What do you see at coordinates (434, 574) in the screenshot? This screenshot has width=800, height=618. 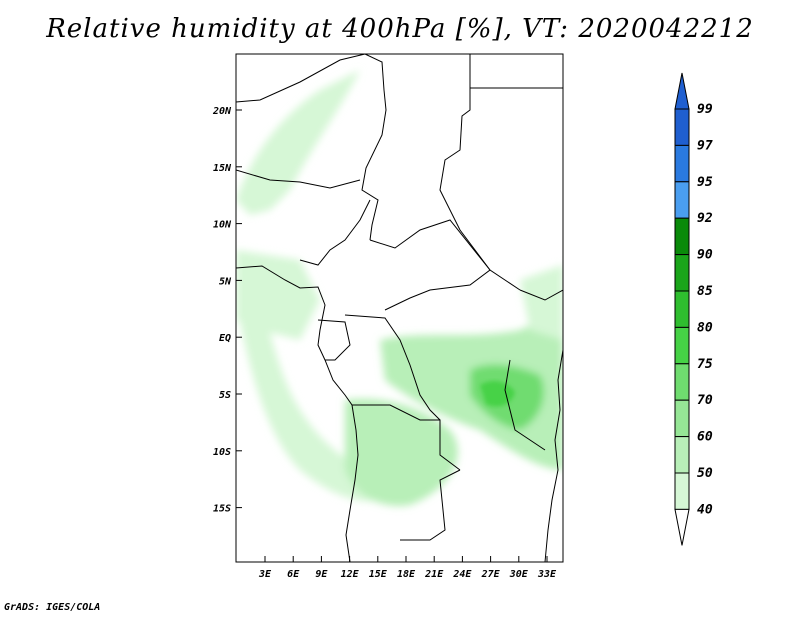 I see `lon-label: 21E` at bounding box center [434, 574].